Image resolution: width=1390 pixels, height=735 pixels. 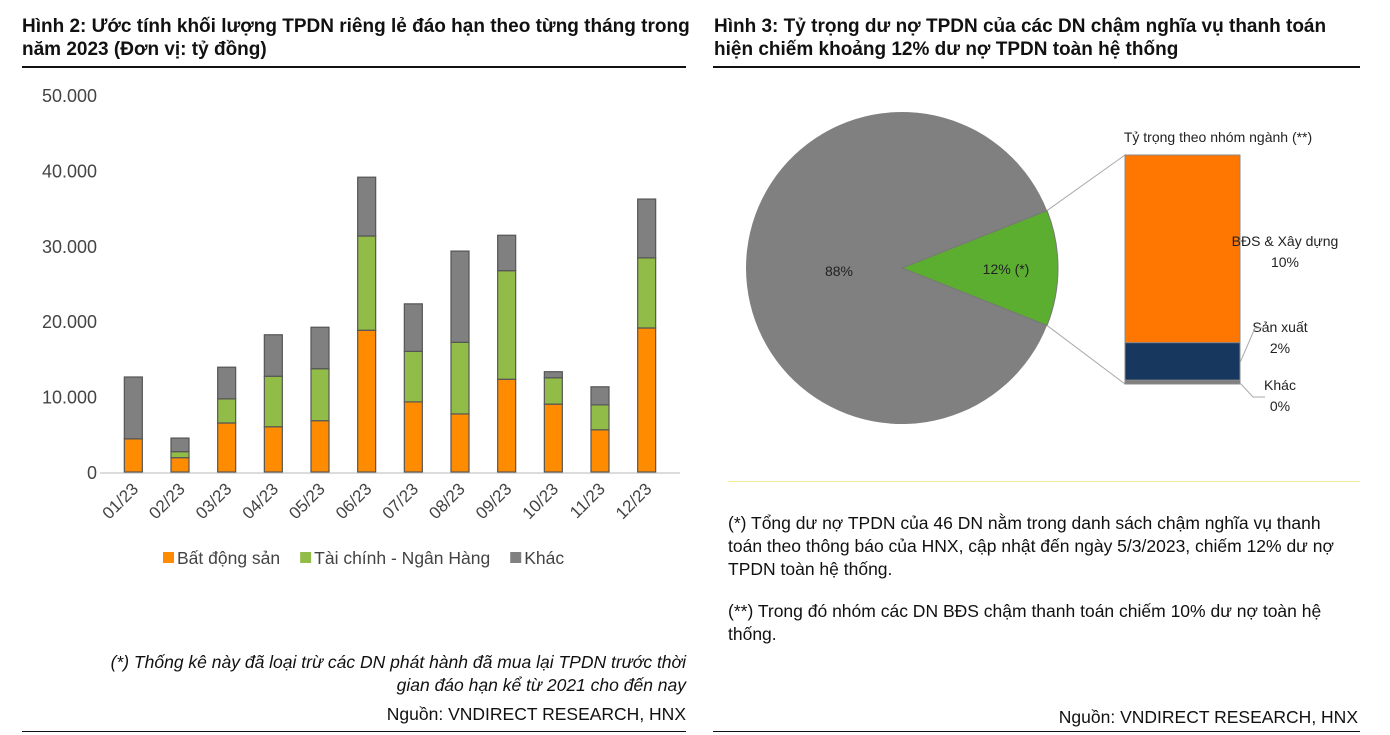 What do you see at coordinates (541, 685) in the screenshot?
I see `left-footnote-line2: gian đáo hạn kể từ 2021 cho đến nay` at bounding box center [541, 685].